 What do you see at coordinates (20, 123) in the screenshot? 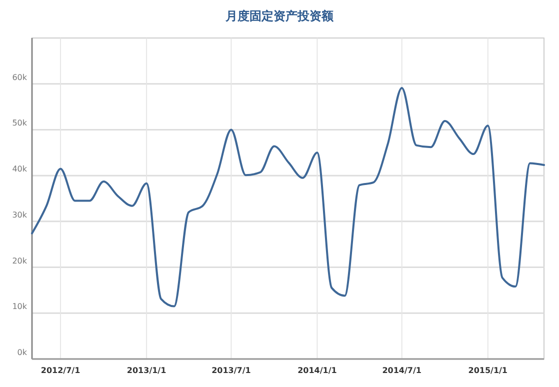
I see `y-tick-label: 50k` at bounding box center [20, 123].